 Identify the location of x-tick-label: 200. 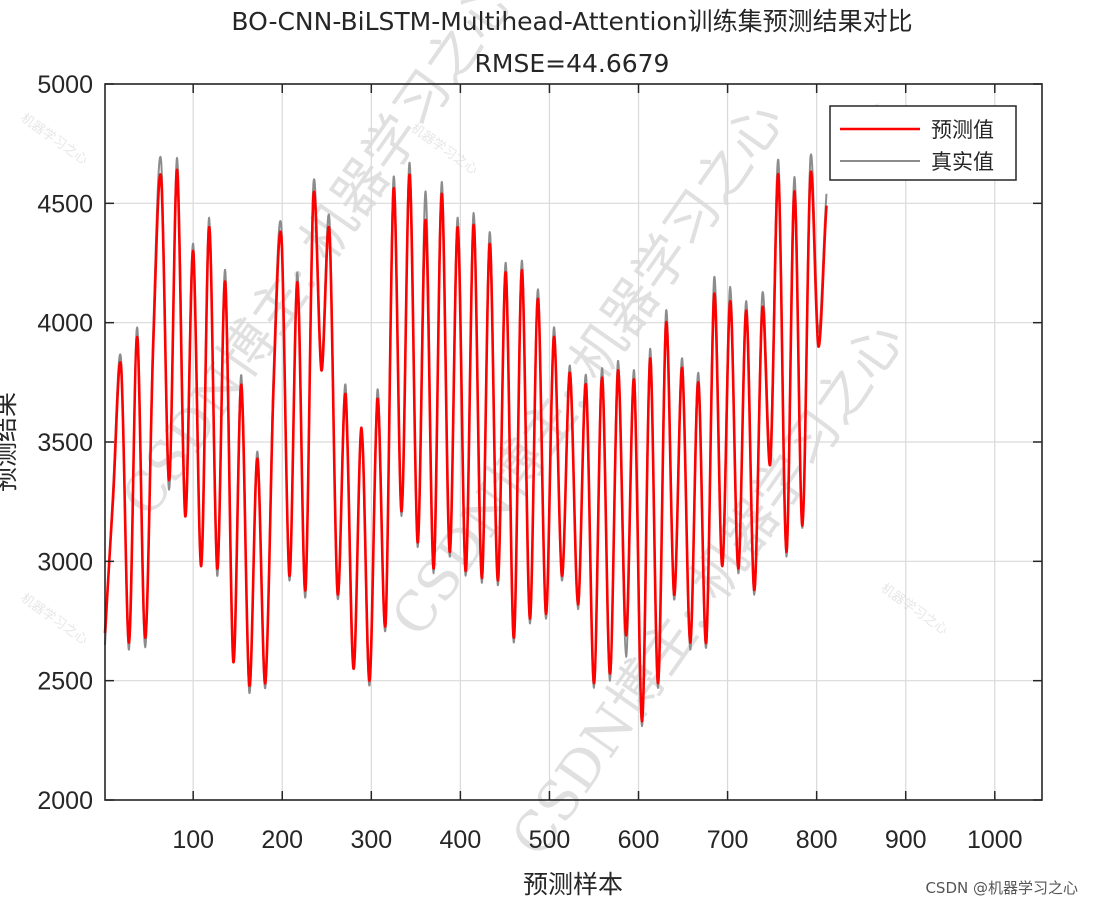
(282, 840).